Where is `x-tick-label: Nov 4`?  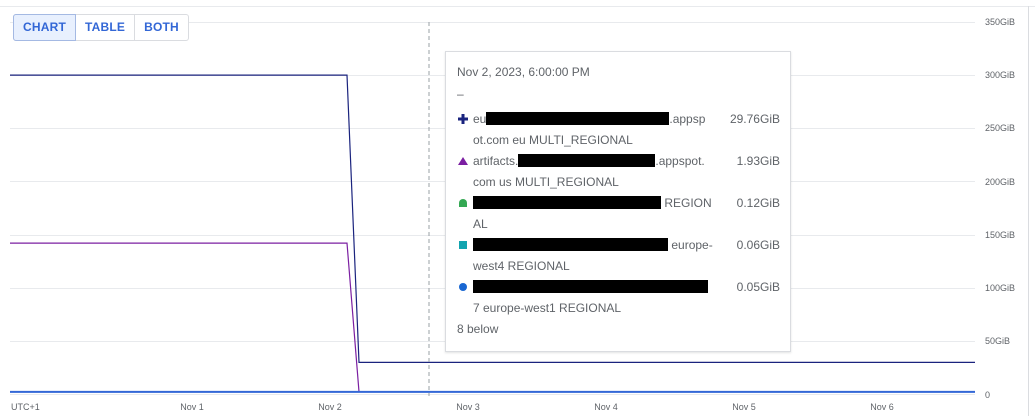
x-tick-label: Nov 4 is located at coordinates (606, 407).